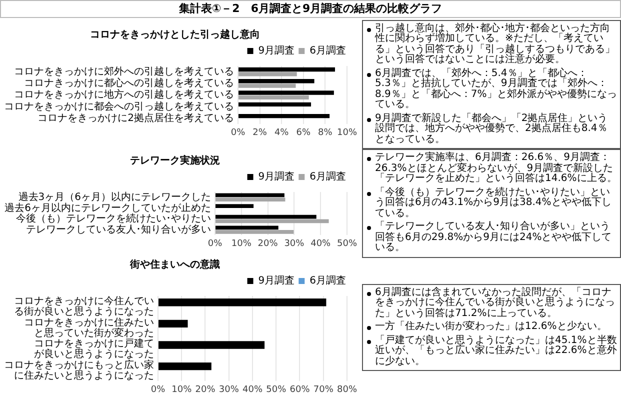 The width and height of the screenshot is (621, 394). I want to click on y-tick-label: 過去3ヶ月（6ヶ月）以内にテレワークした, so click(114, 197).